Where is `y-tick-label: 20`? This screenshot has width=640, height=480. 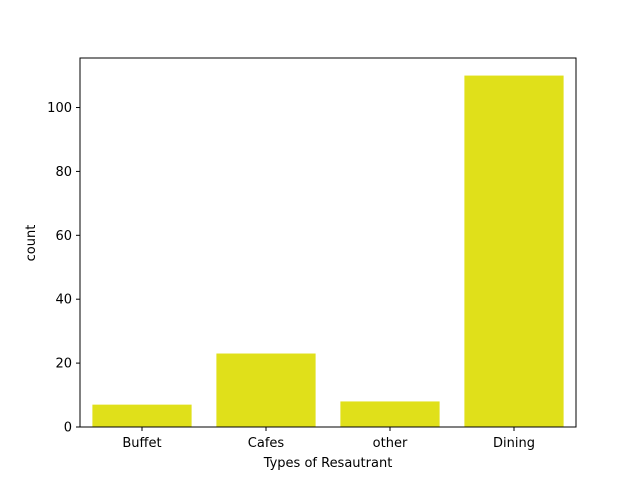
y-tick-label: 20 is located at coordinates (63, 364).